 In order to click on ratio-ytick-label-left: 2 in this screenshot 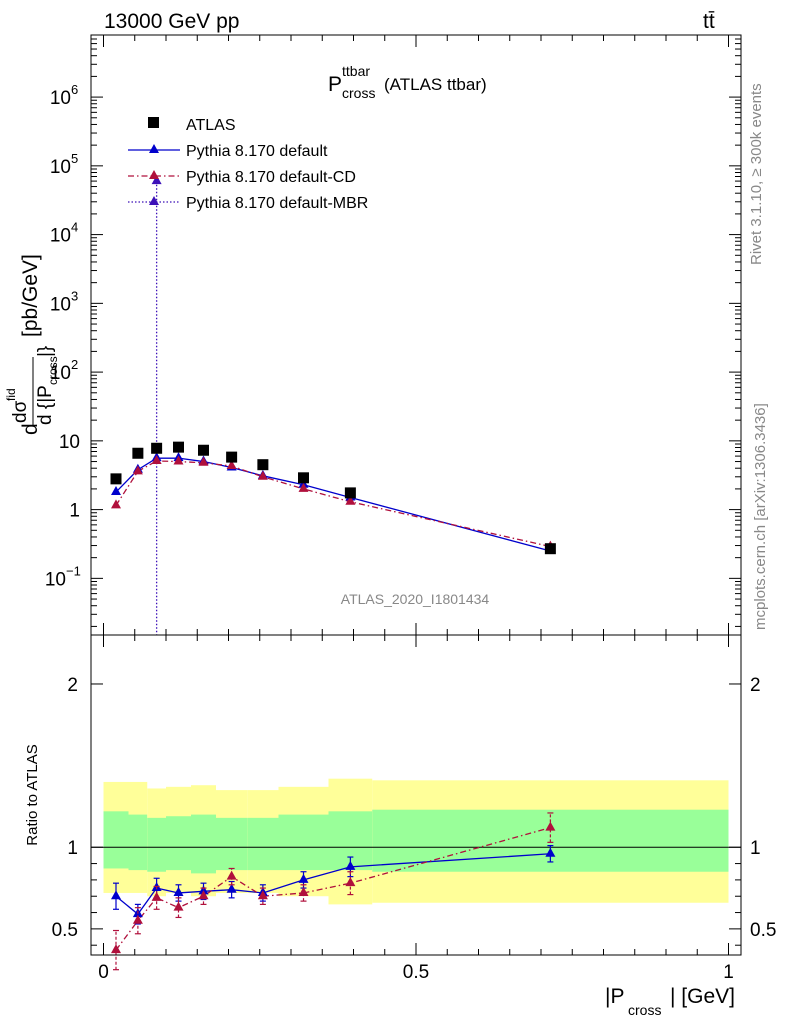, I will do `click(72, 685)`.